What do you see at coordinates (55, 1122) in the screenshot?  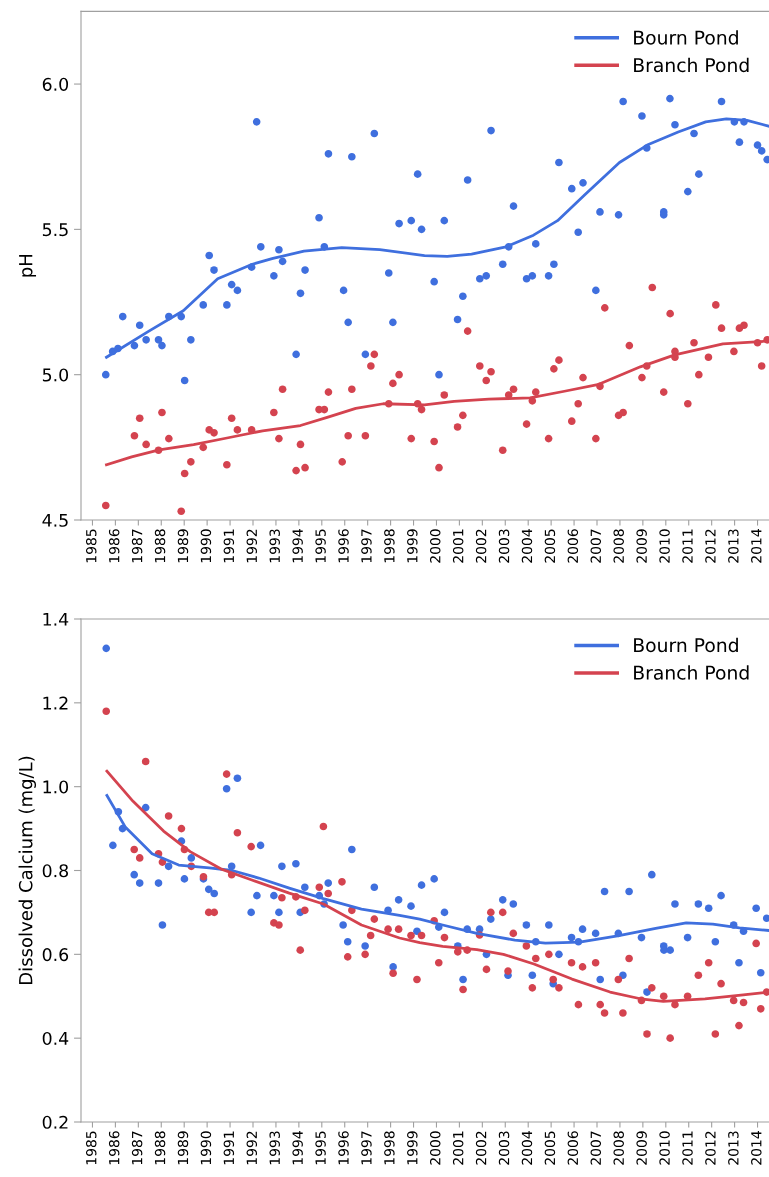 I see `y-tick-label: 0.2` at bounding box center [55, 1122].